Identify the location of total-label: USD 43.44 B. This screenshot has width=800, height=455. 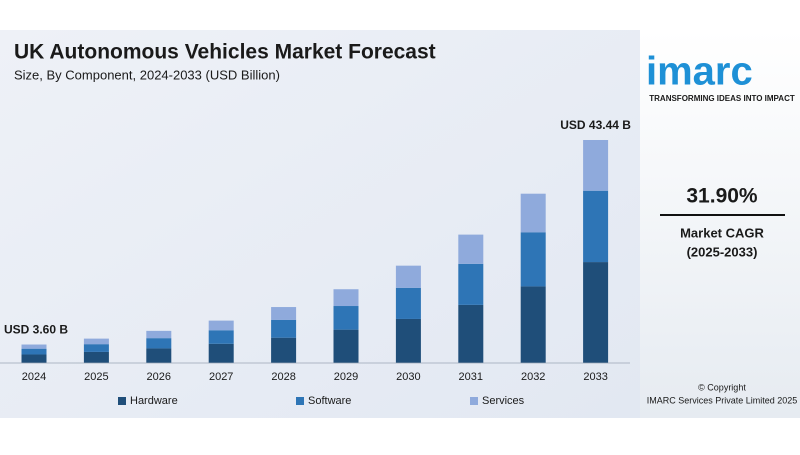
(595, 125).